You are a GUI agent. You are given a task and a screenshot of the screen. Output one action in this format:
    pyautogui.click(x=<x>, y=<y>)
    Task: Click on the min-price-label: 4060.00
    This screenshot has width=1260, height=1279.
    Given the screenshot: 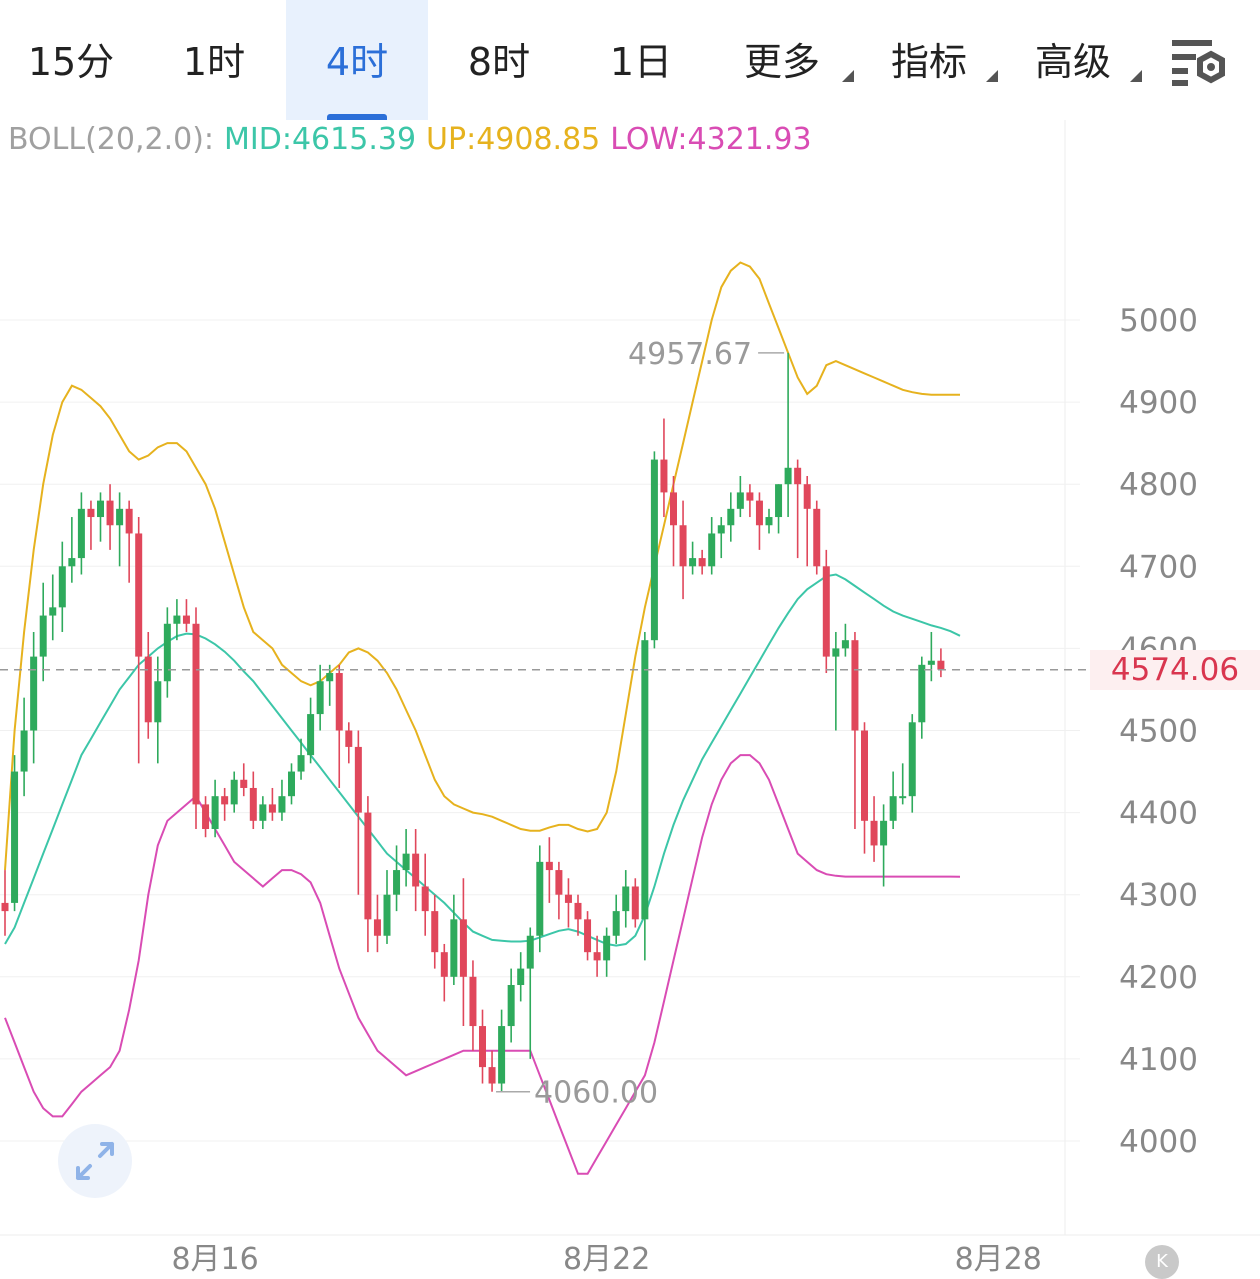 What is the action you would take?
    pyautogui.click(x=596, y=1093)
    